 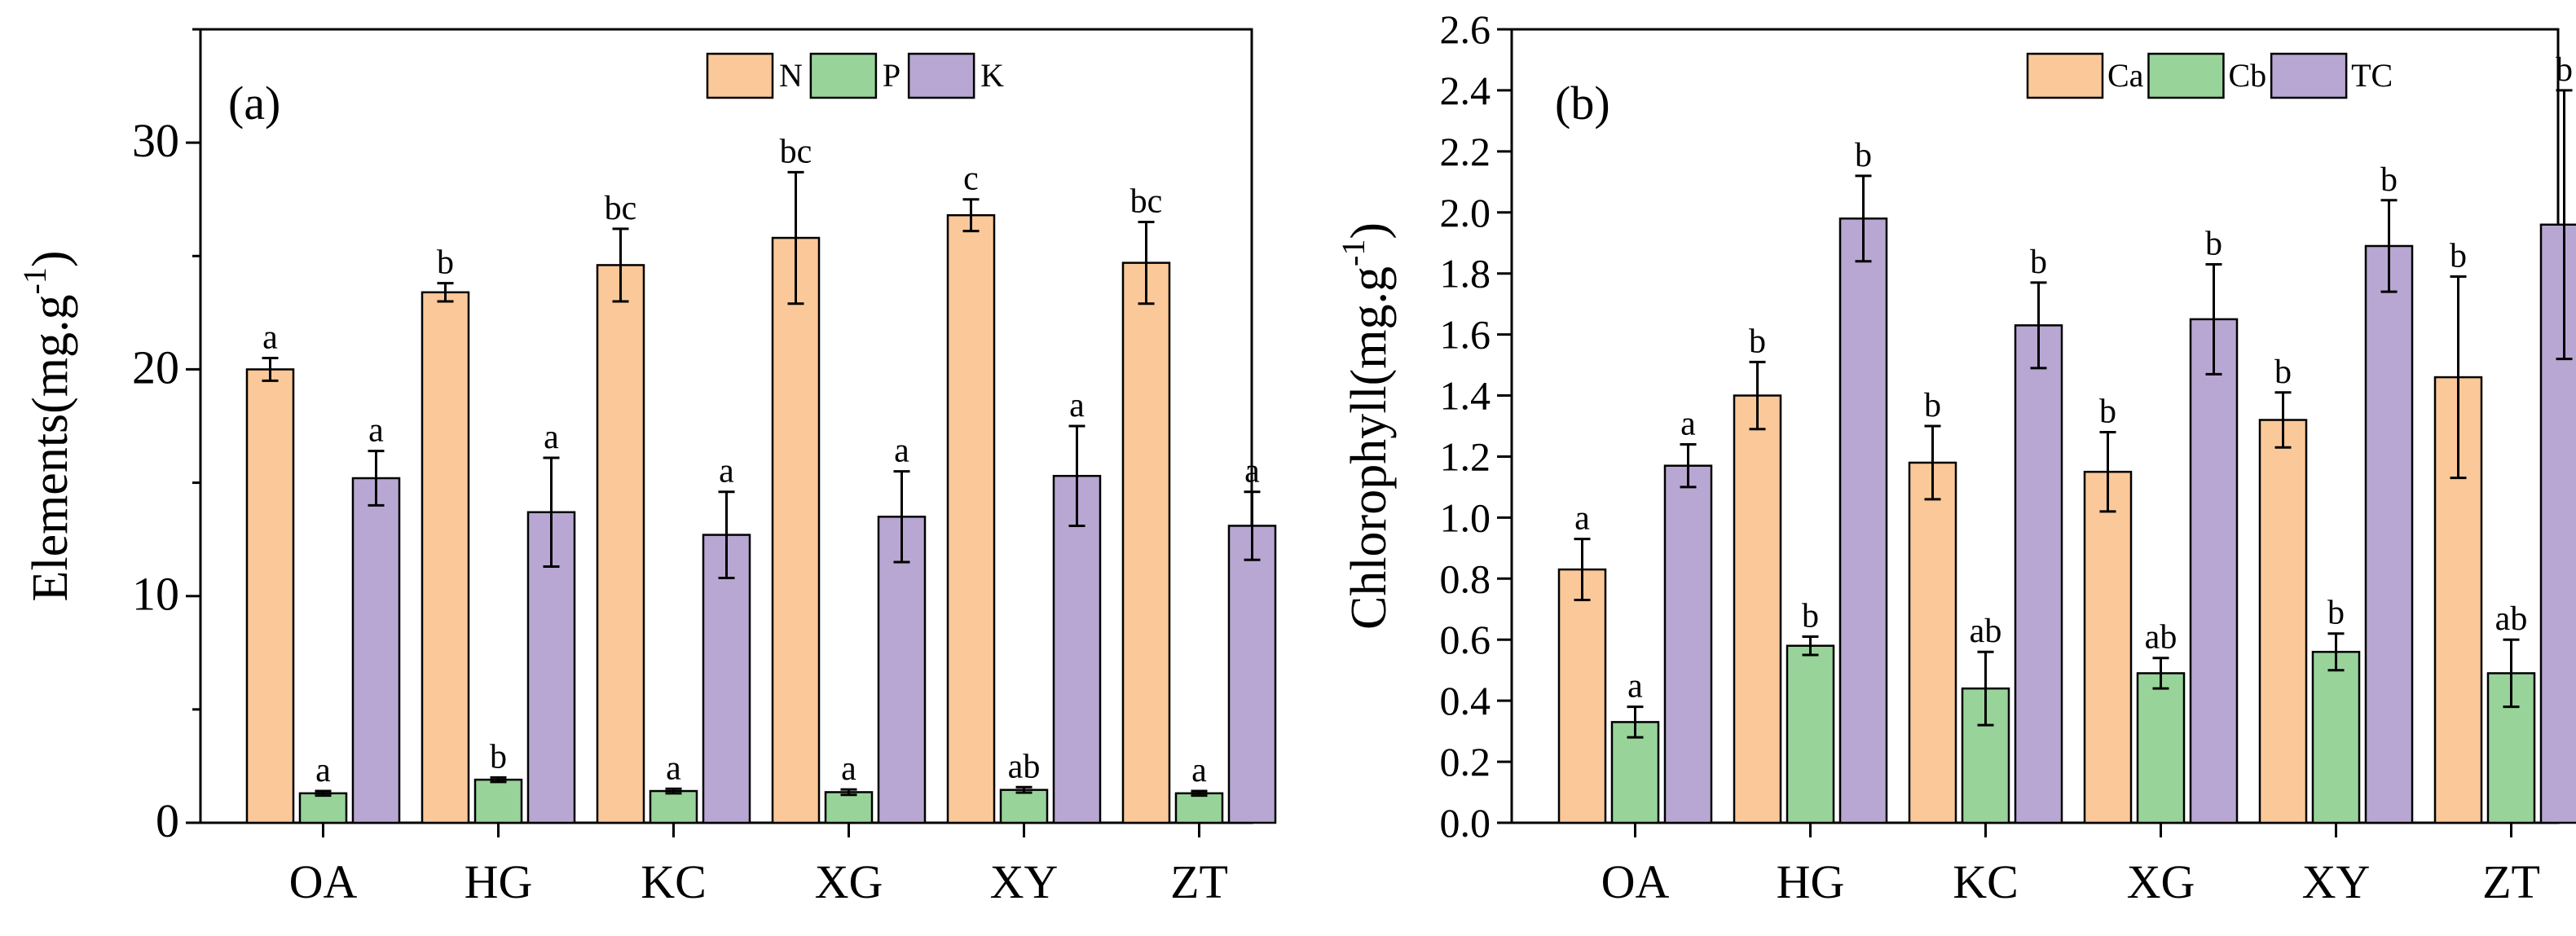 I want to click on bar-Ca-KC, so click(x=1932, y=642).